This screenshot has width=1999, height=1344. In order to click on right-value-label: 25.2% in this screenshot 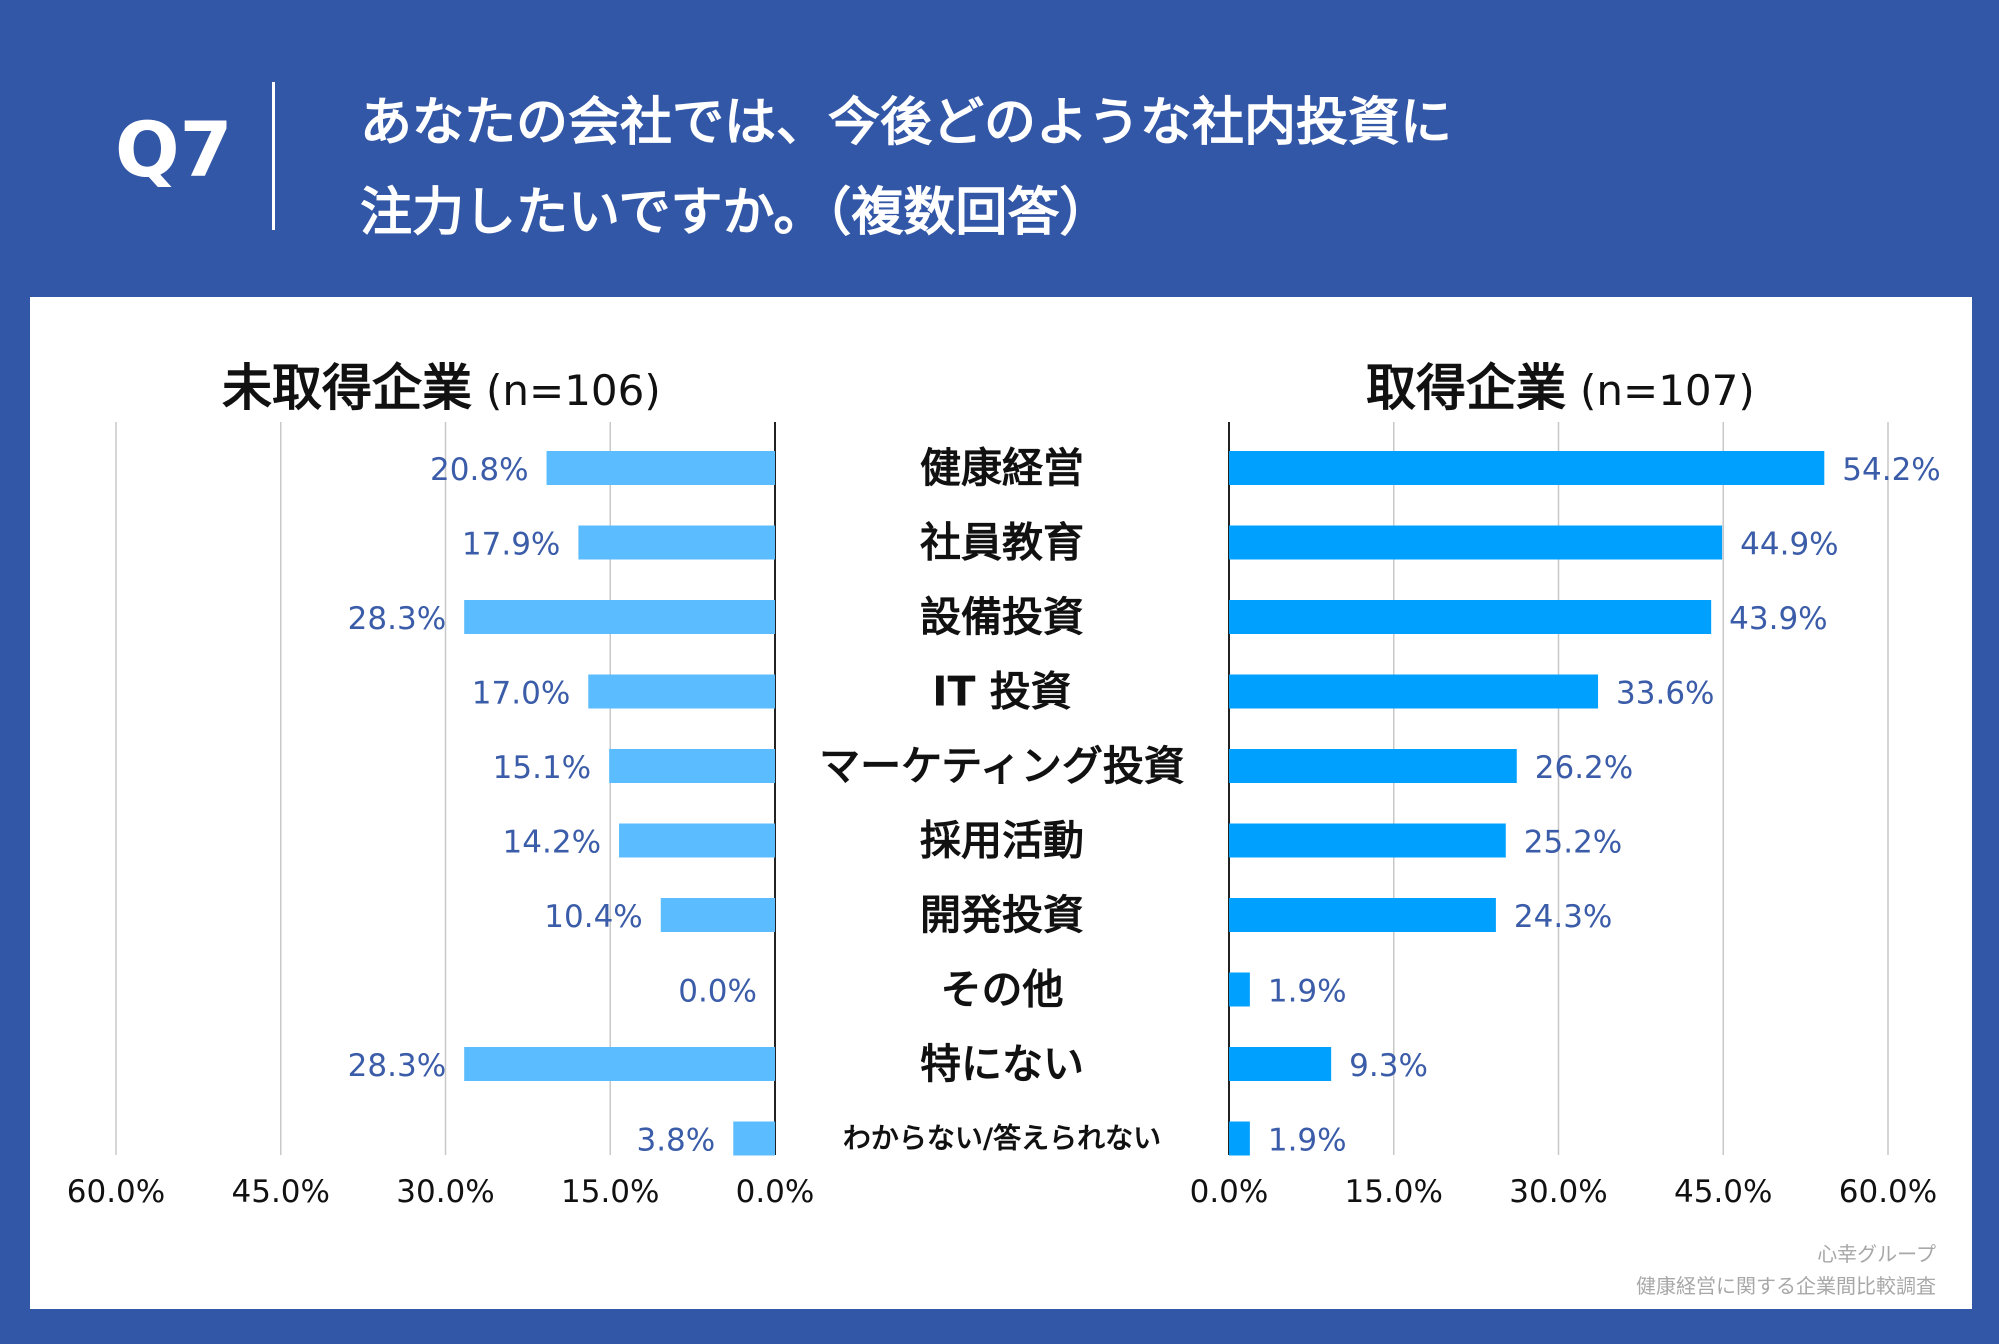, I will do `click(1573, 843)`.